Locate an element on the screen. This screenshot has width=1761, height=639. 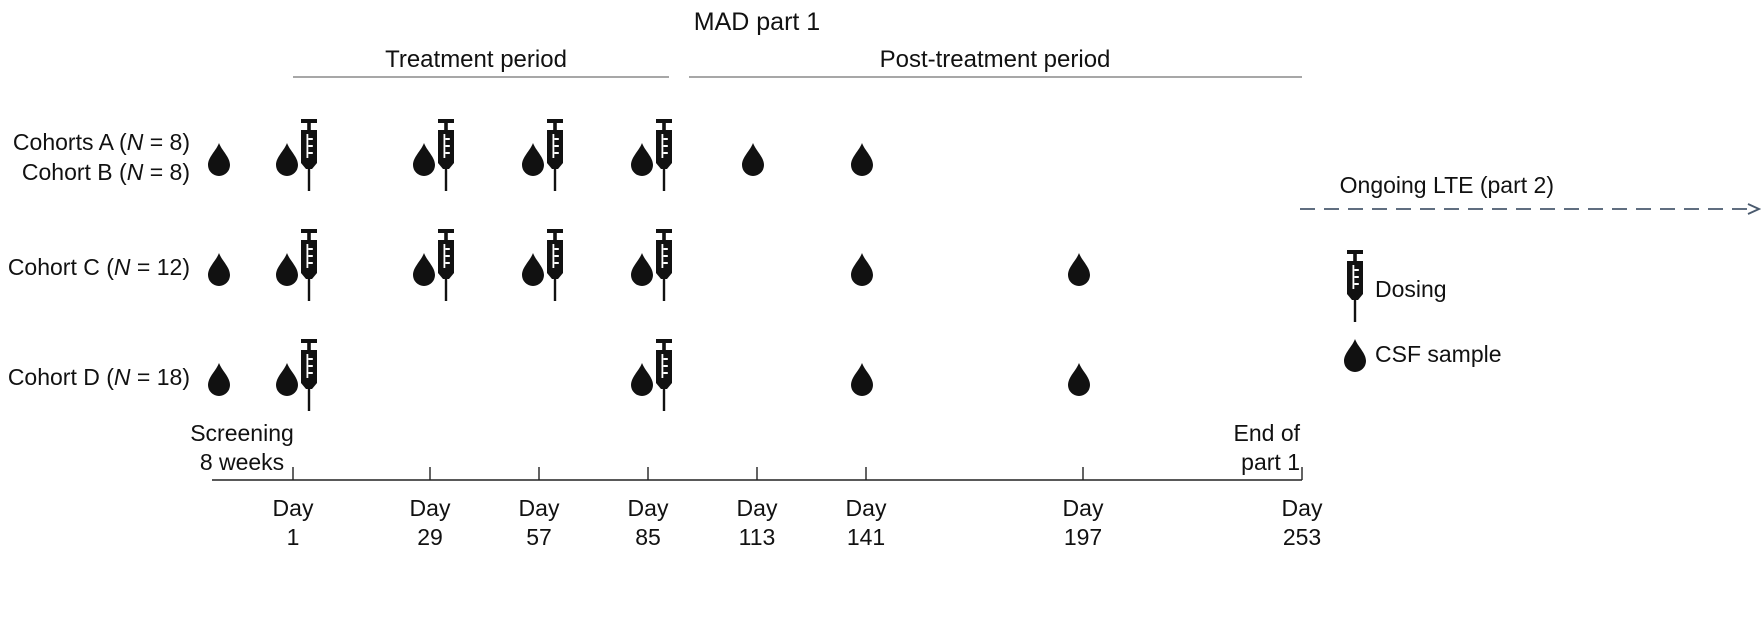
day-value-85: 85 is located at coordinates (648, 537).